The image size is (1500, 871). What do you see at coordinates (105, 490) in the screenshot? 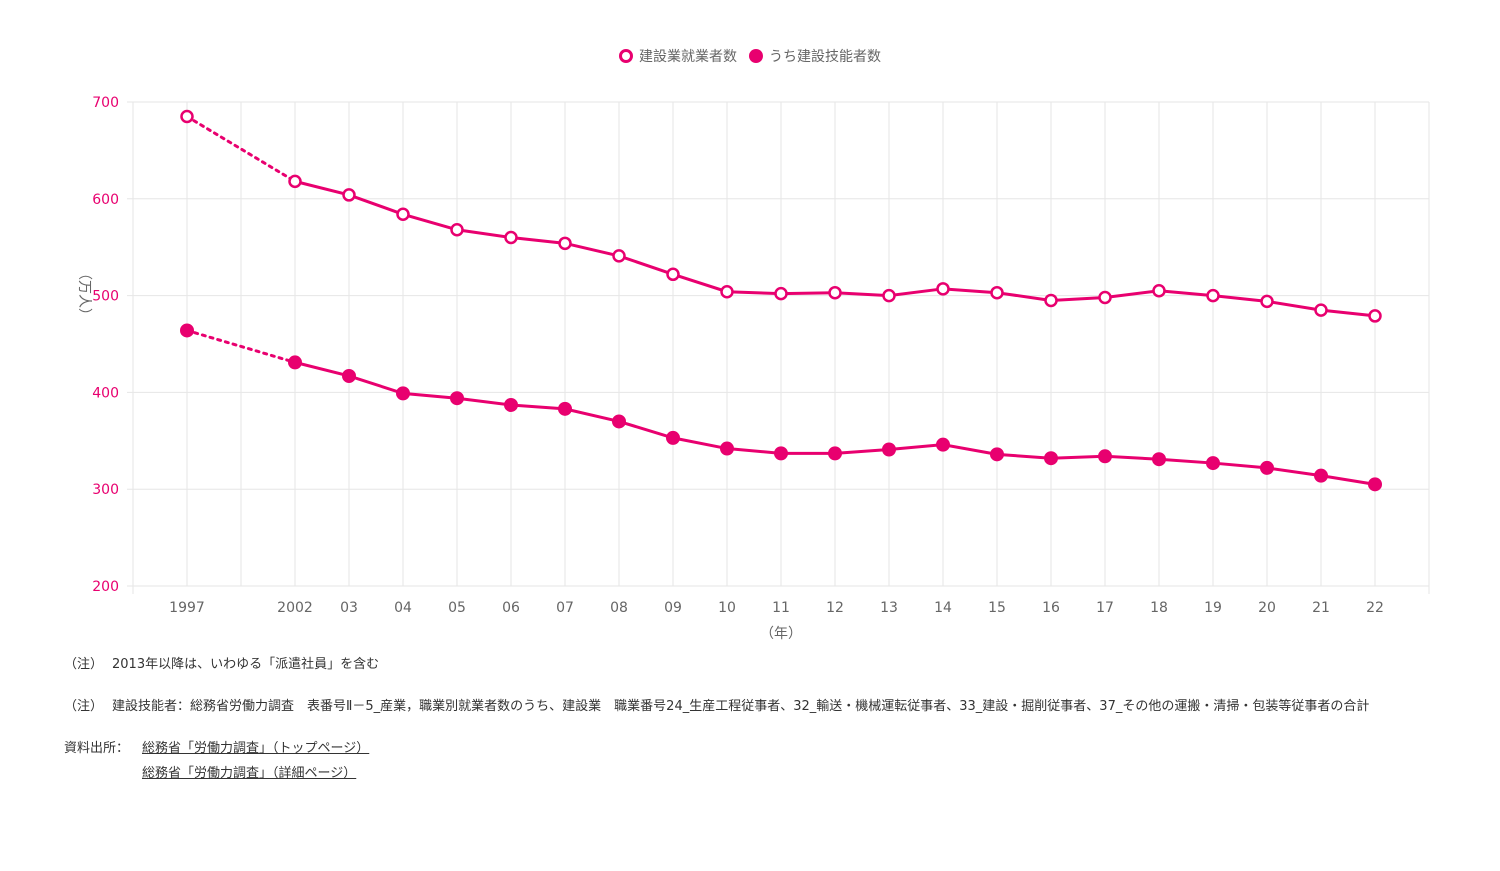
I see `y-tick-label: 300` at bounding box center [105, 490].